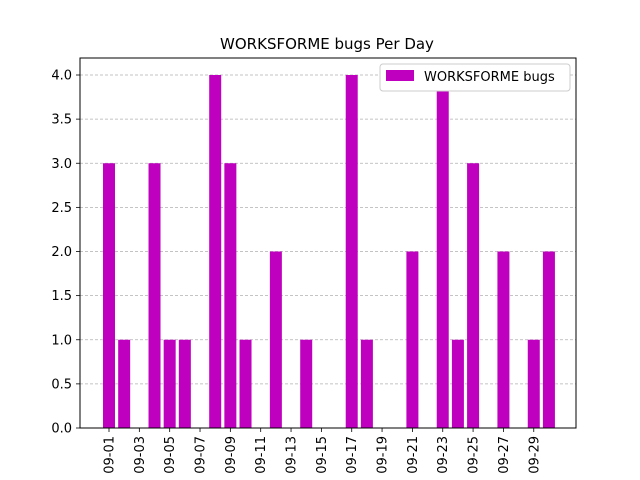 This screenshot has width=640, height=480. I want to click on x-tick-label: 09-23, so click(443, 455).